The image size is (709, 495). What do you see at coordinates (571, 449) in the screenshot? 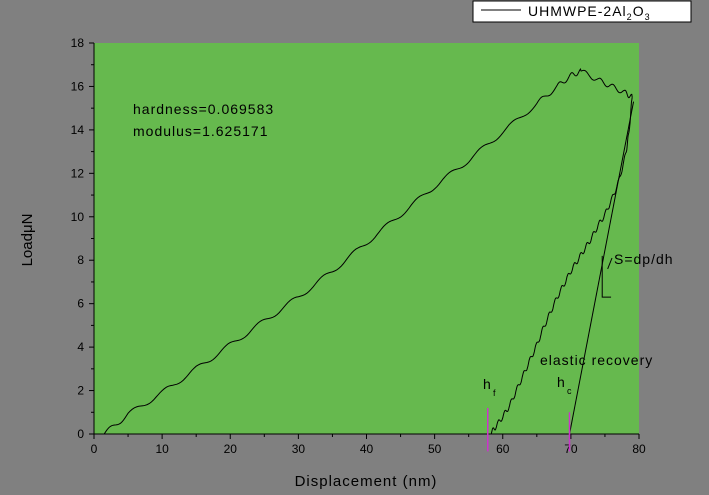
I see `x-tick-label: 70` at bounding box center [571, 449].